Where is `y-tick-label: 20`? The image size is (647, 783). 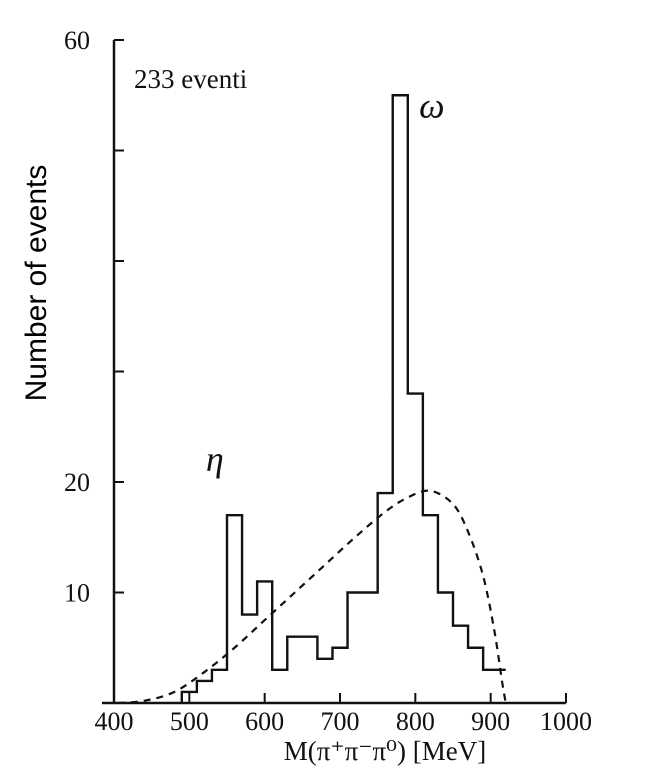
y-tick-label: 20 is located at coordinates (77, 482).